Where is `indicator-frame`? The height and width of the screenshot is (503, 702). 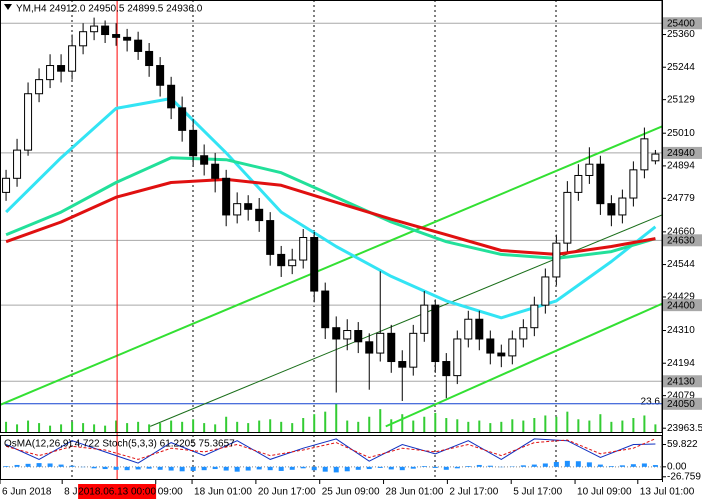 indicator-frame is located at coordinates (331, 457).